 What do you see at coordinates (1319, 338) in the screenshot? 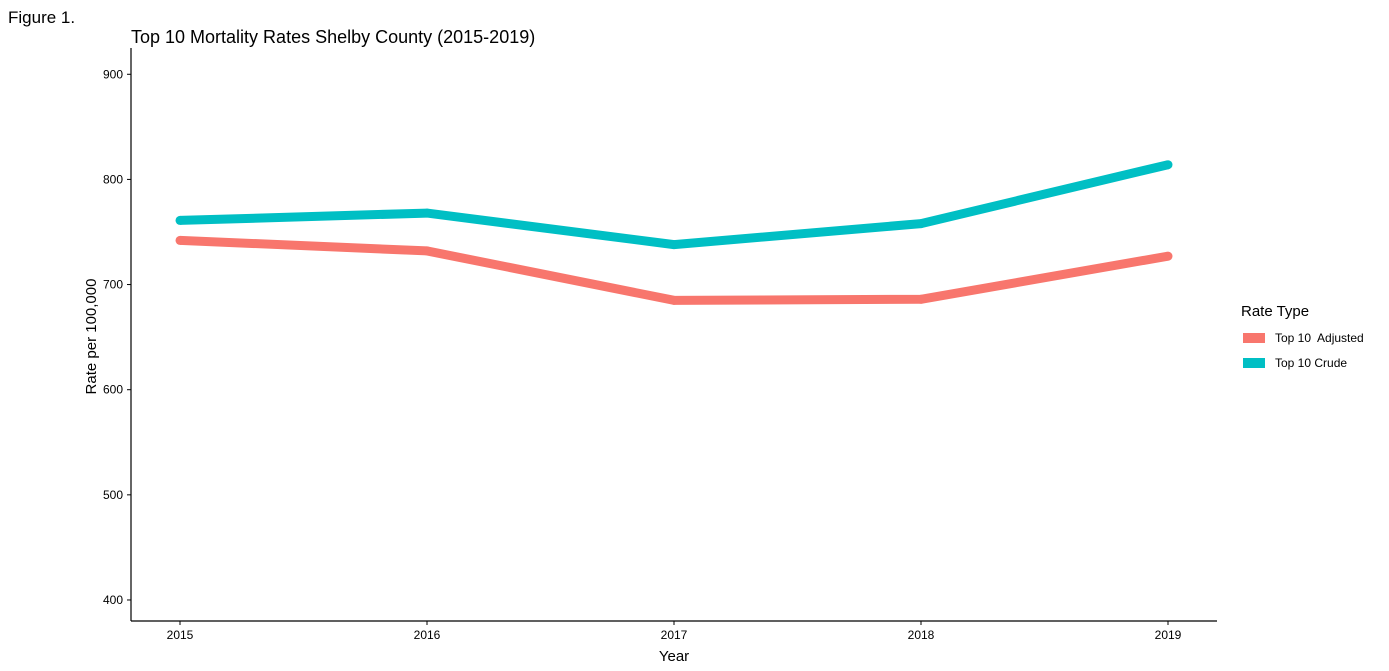
I see `legend-label: Top 10 Adjusted` at bounding box center [1319, 338].